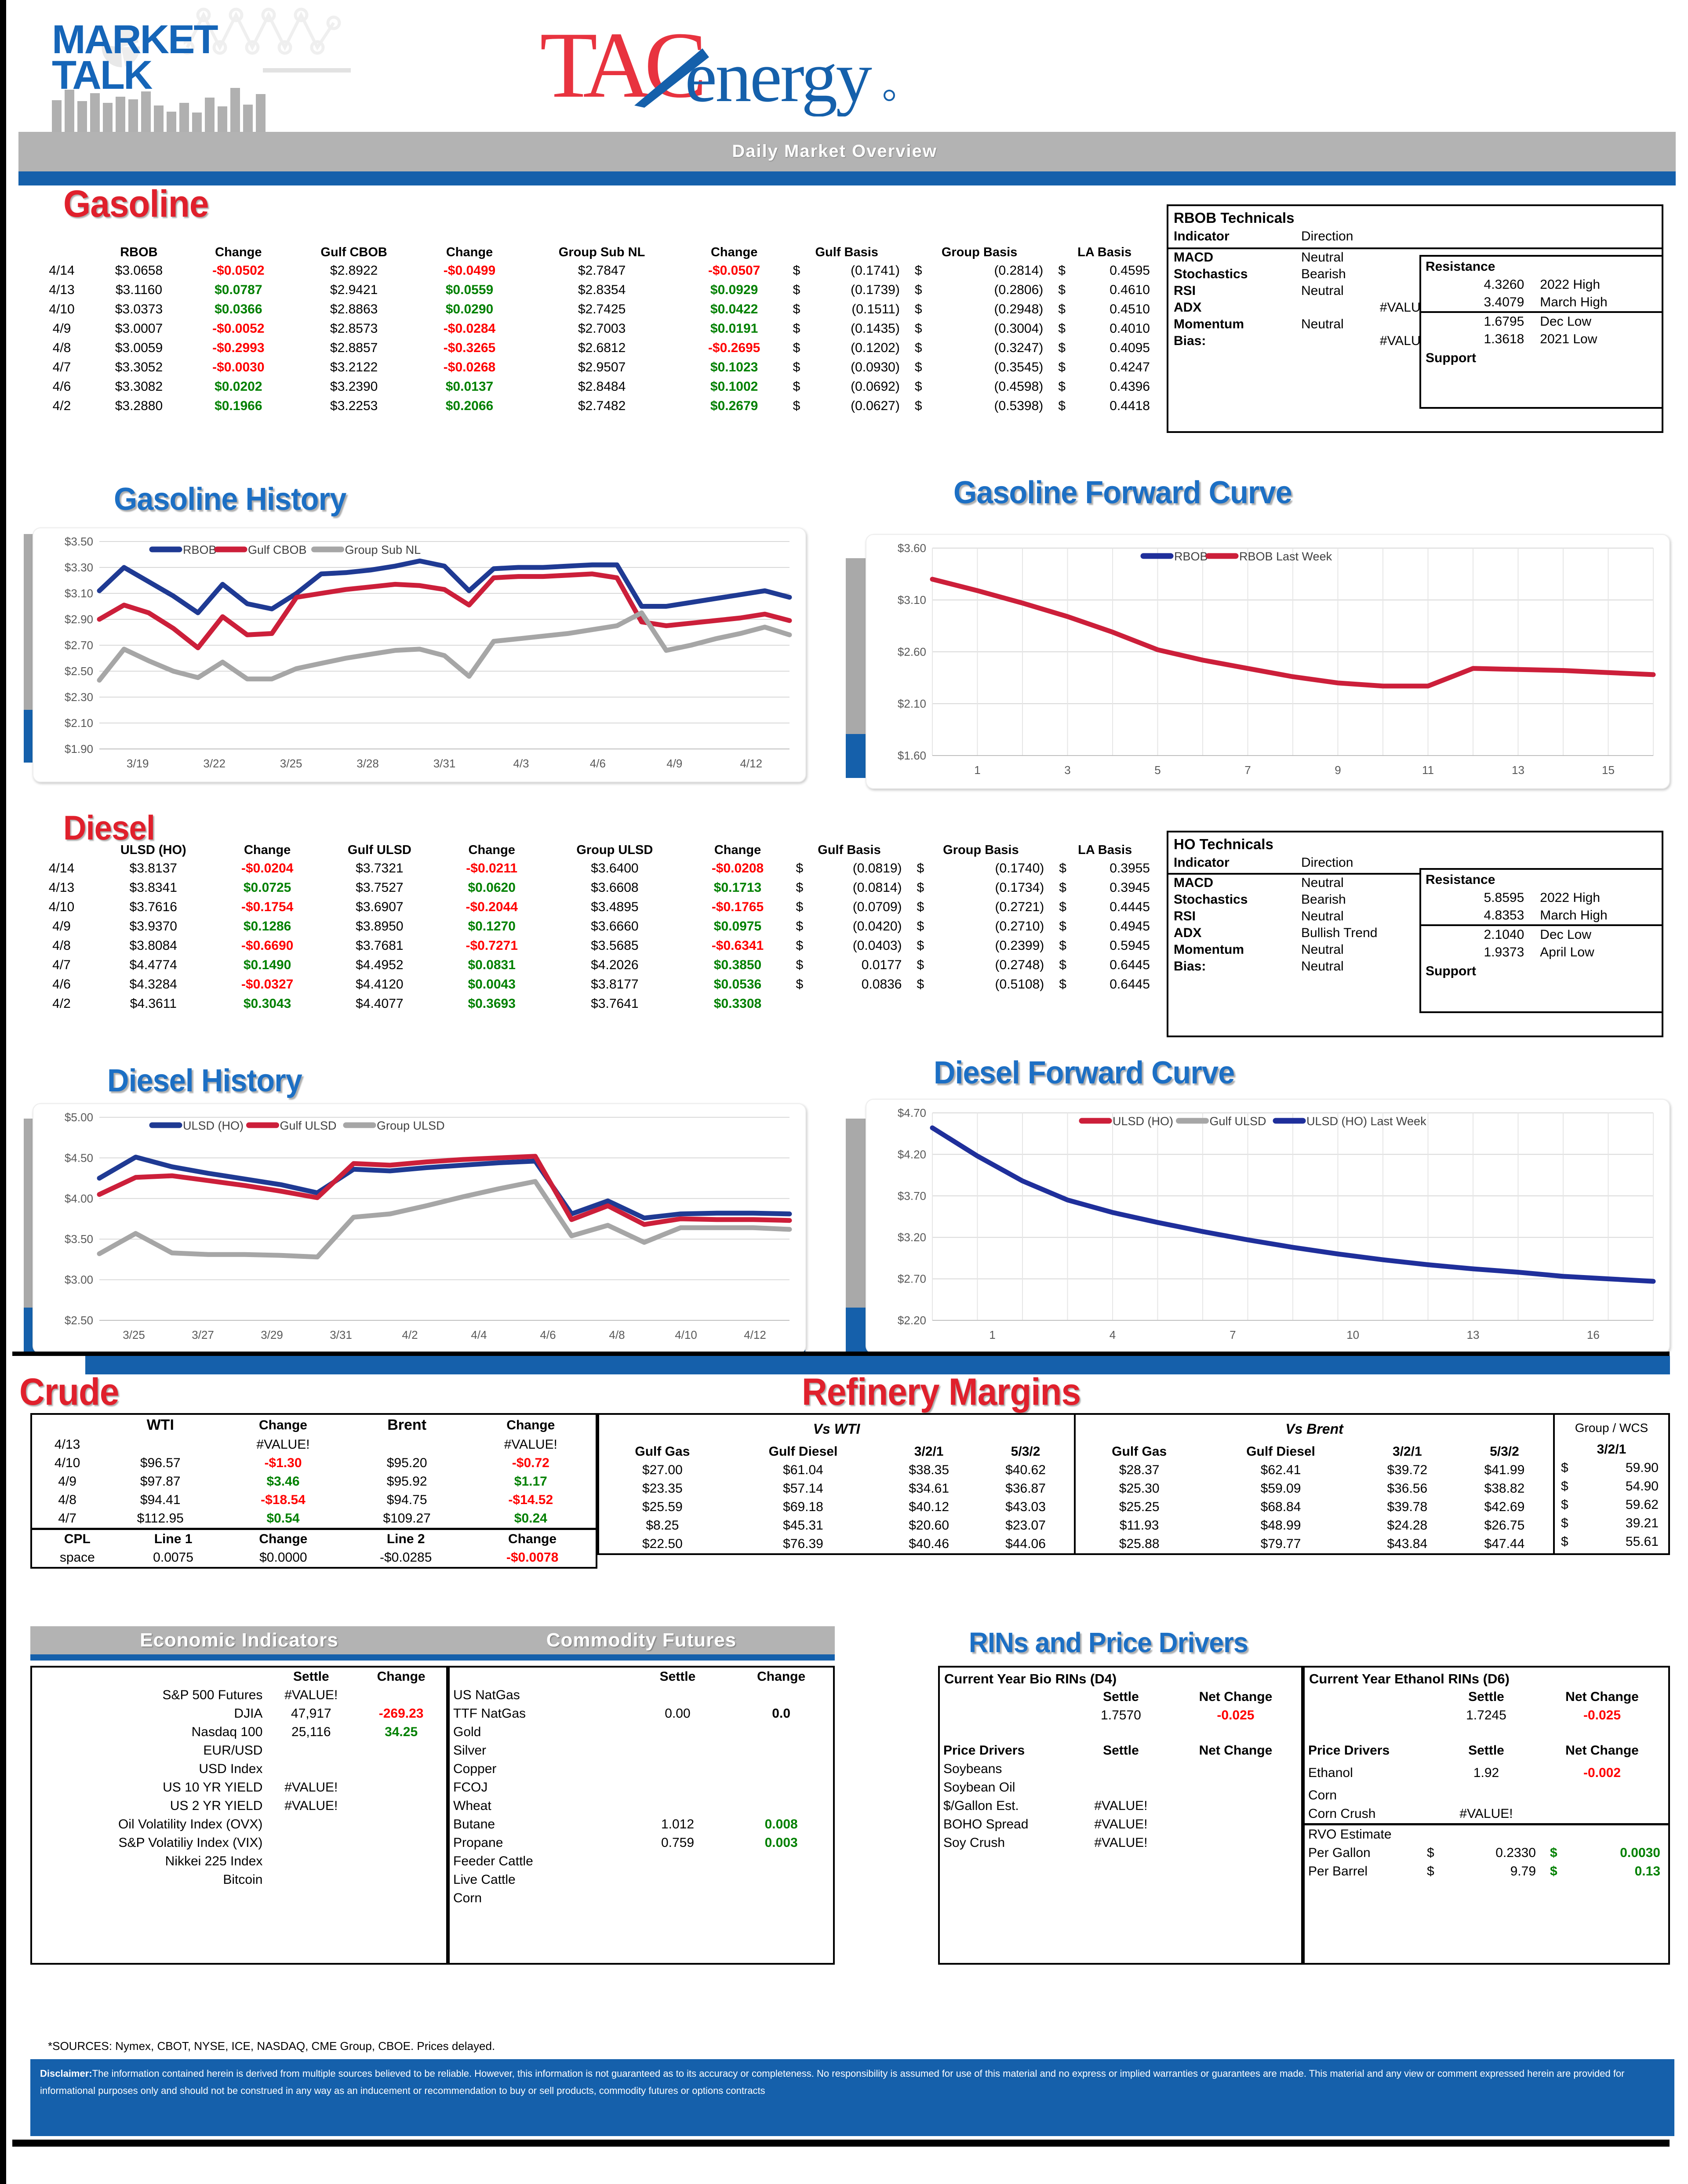  Describe the element at coordinates (405, 1539) in the screenshot. I see `cpl-col-3: Line 2` at that location.